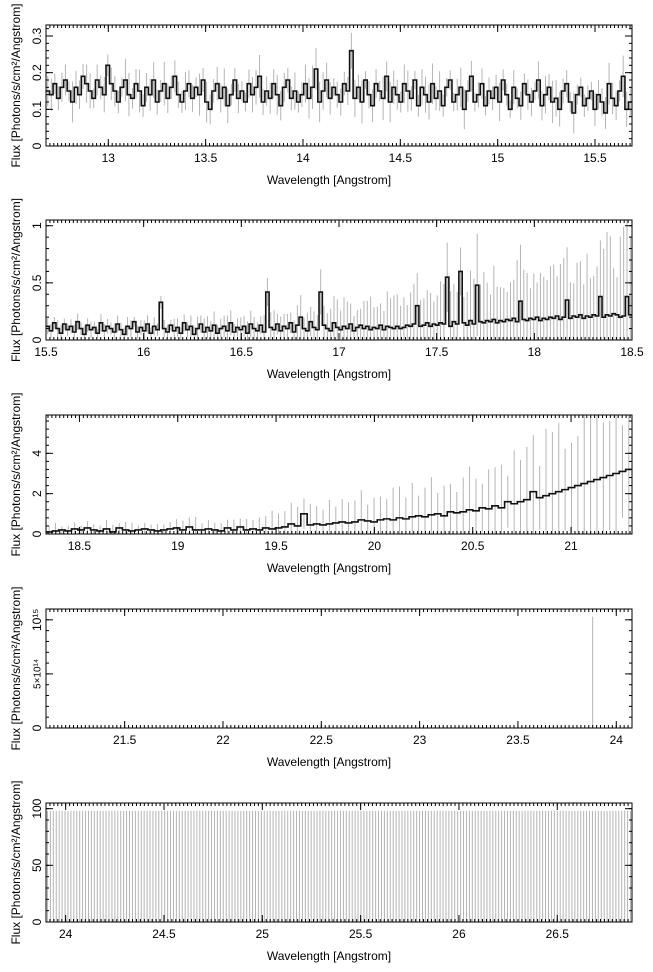  I want to click on x-tick-label: 22, so click(223, 740).